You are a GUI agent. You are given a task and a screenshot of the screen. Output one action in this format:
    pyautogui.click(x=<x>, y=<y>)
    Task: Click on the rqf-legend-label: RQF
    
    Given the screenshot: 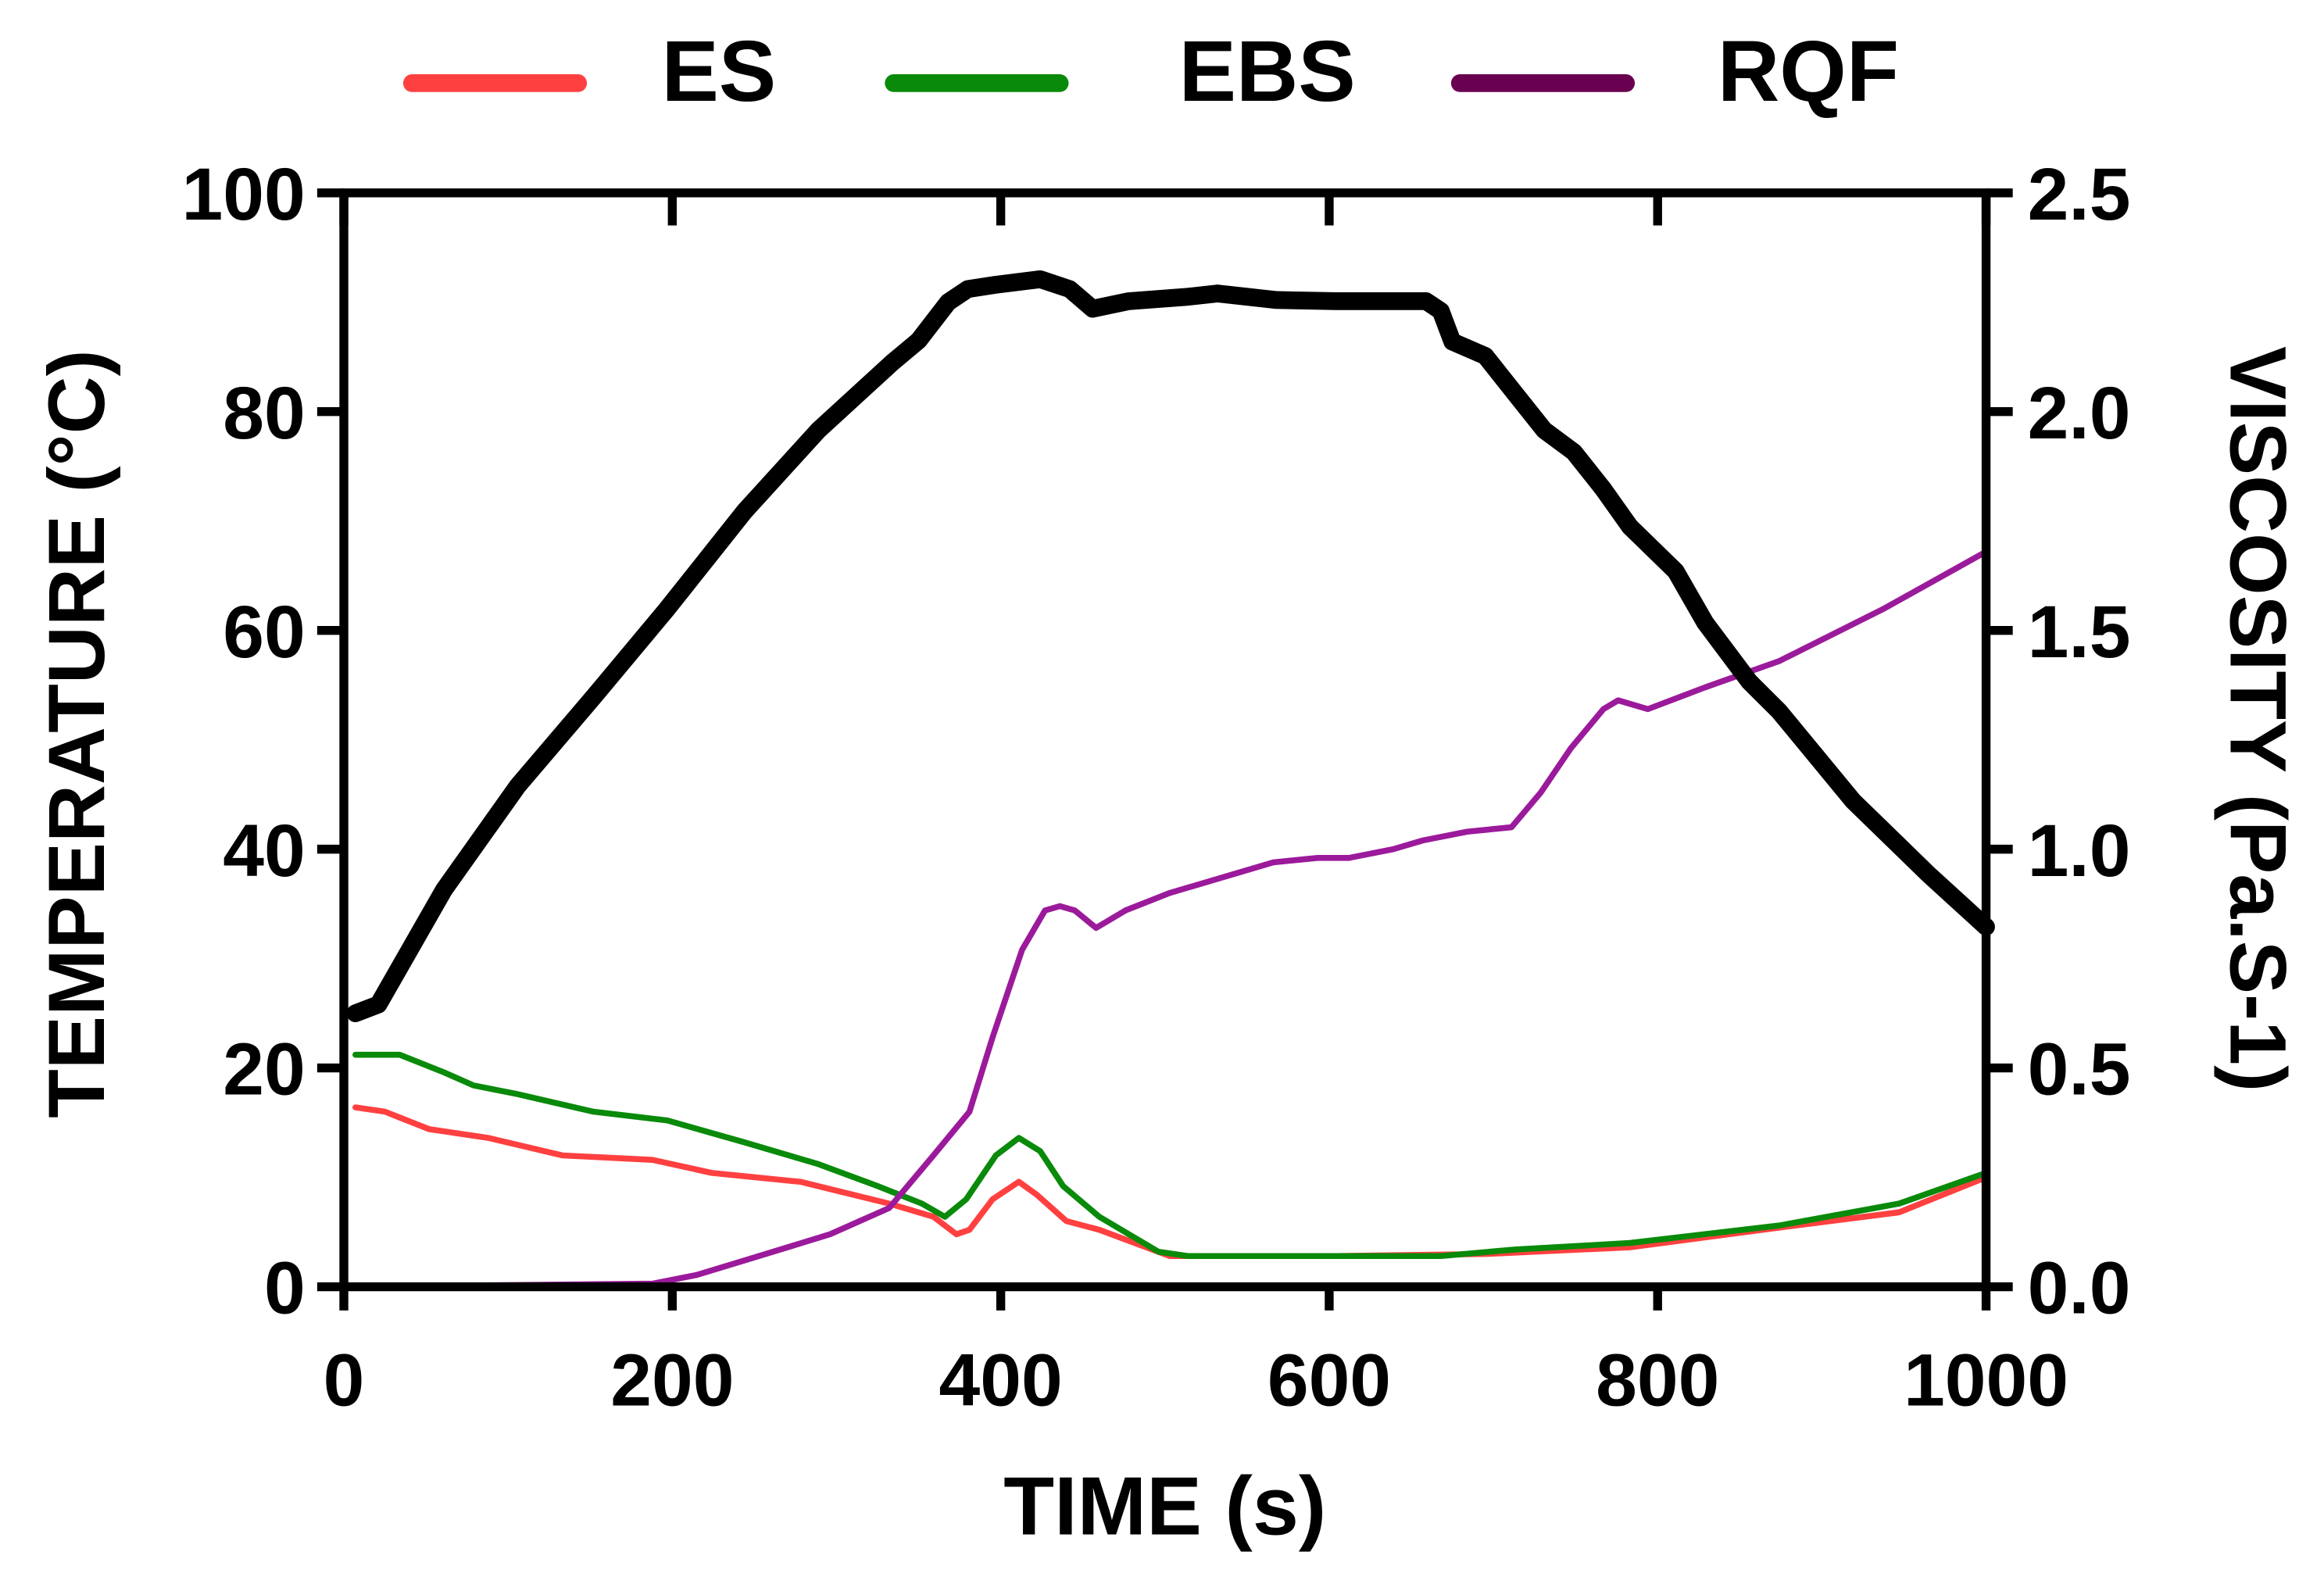 What is the action you would take?
    pyautogui.click(x=1808, y=71)
    